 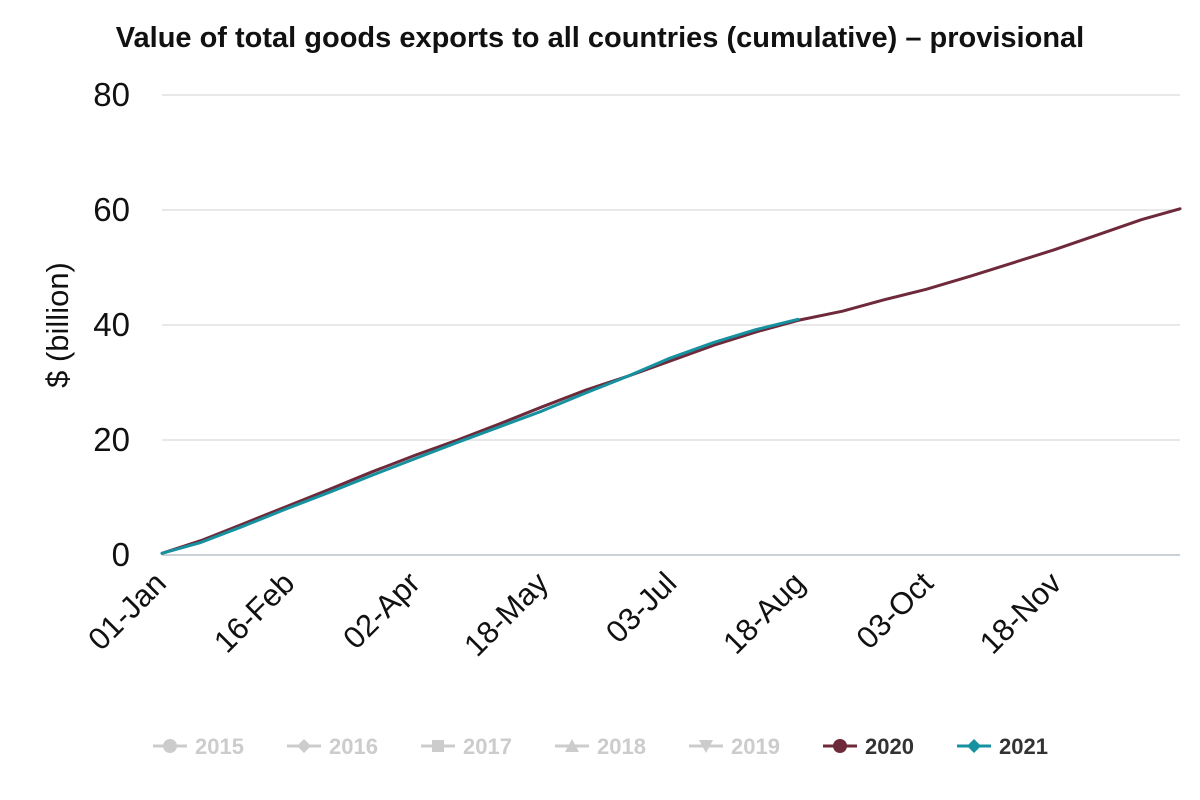 I want to click on y-axis-label: $ (billion), so click(x=57, y=325).